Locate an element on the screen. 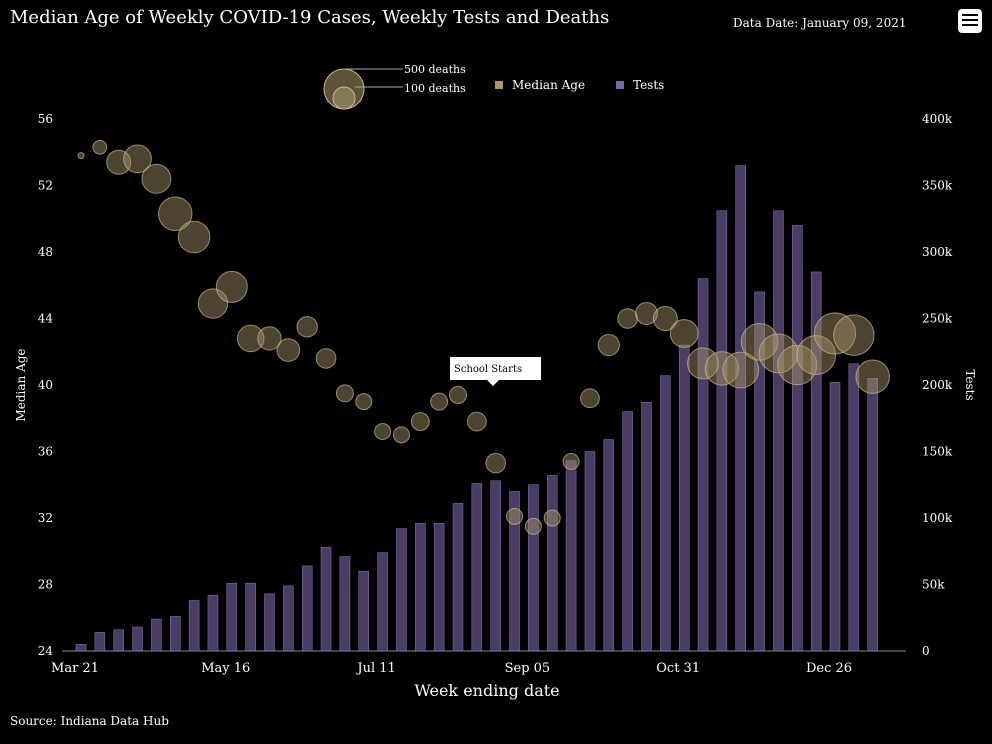  hamburger-menu-icon is located at coordinates (970, 21).